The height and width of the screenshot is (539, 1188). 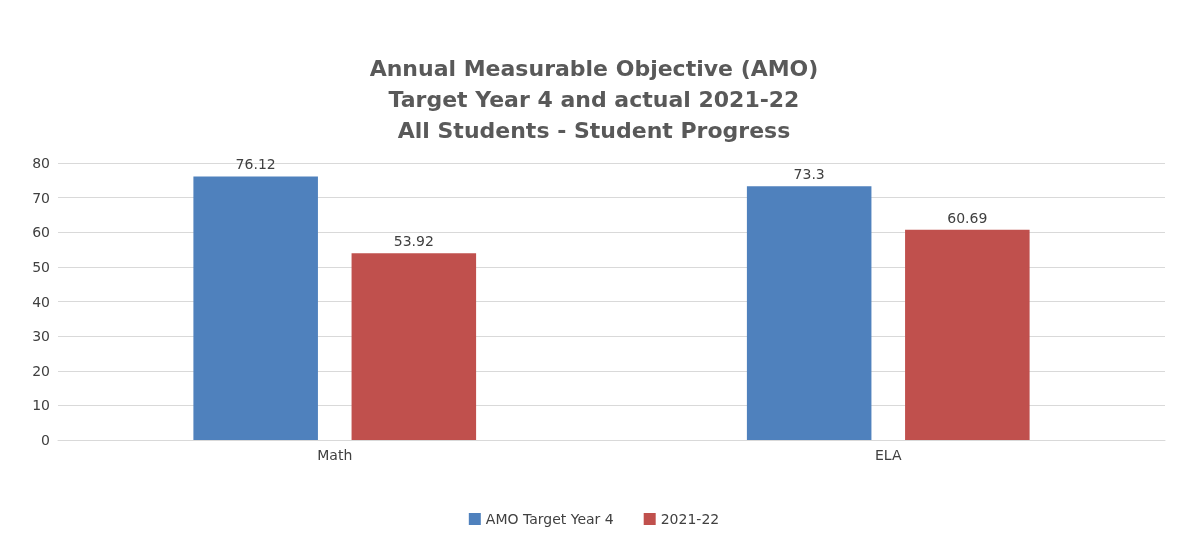 I want to click on data-label: 53.92, so click(x=413, y=241).